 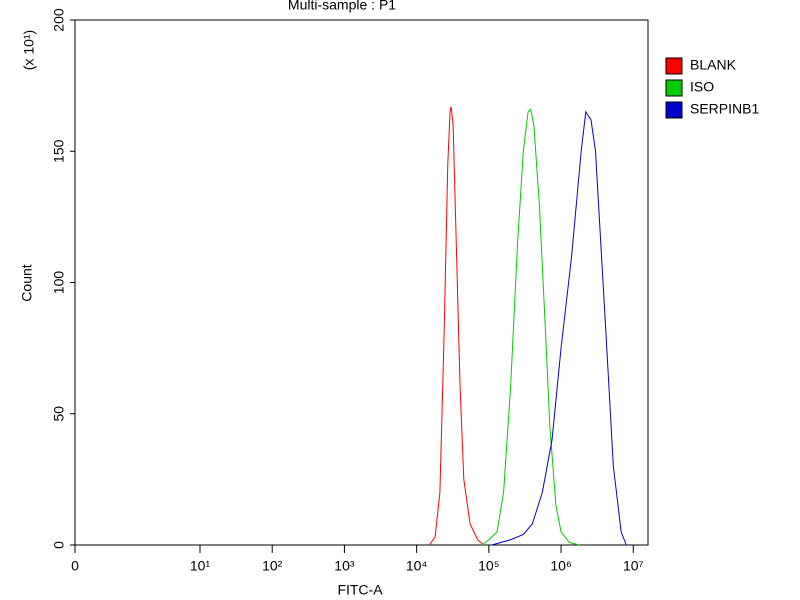 What do you see at coordinates (200, 566) in the screenshot?
I see `x-tick-label: 10¹` at bounding box center [200, 566].